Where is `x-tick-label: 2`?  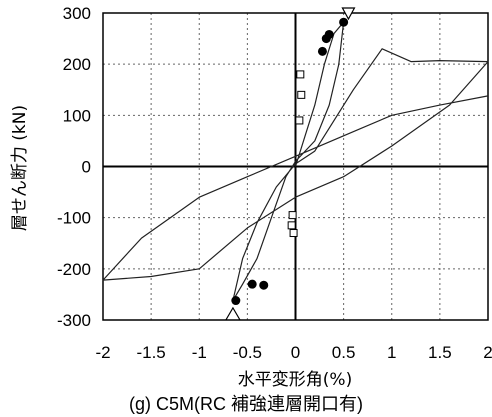
x-tick-label: 2 is located at coordinates (487, 352).